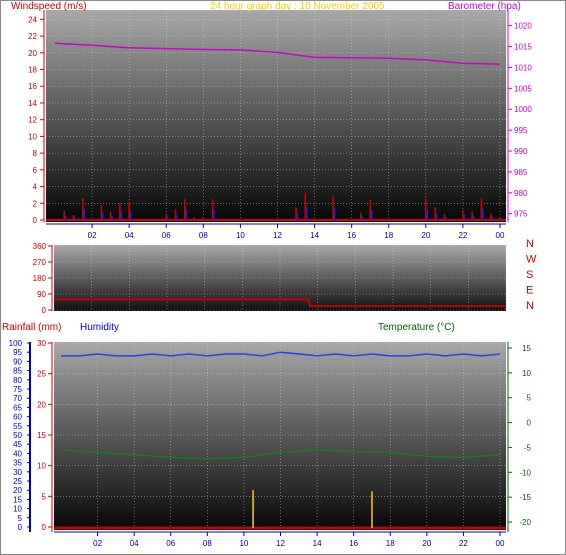 Image resolution: width=566 pixels, height=555 pixels. What do you see at coordinates (17, 453) in the screenshot?
I see `humidity-y-tick-label: 40` at bounding box center [17, 453].